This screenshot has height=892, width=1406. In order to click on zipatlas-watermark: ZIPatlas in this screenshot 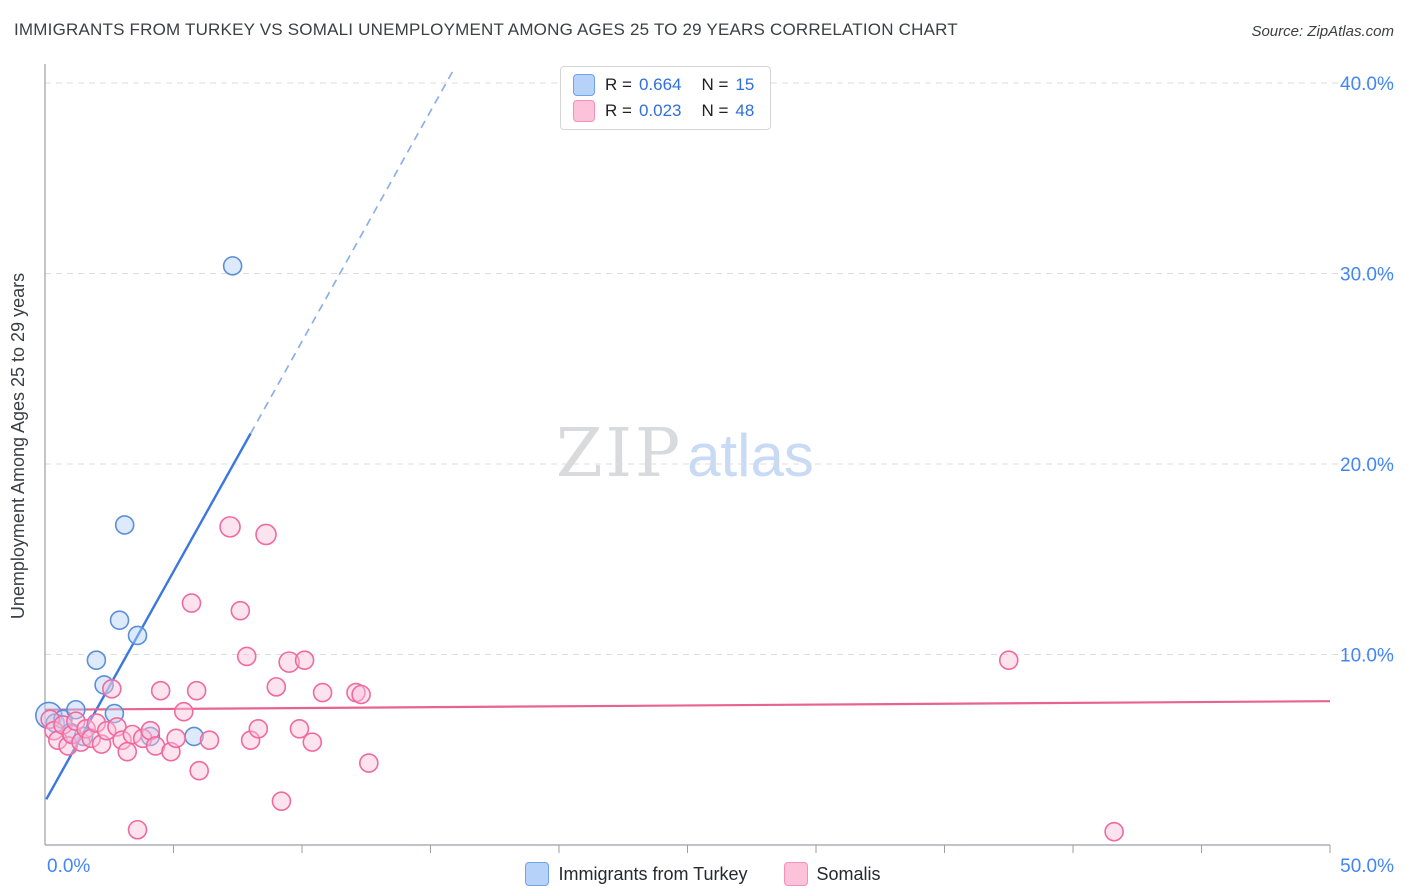, I will do `click(685, 453)`.